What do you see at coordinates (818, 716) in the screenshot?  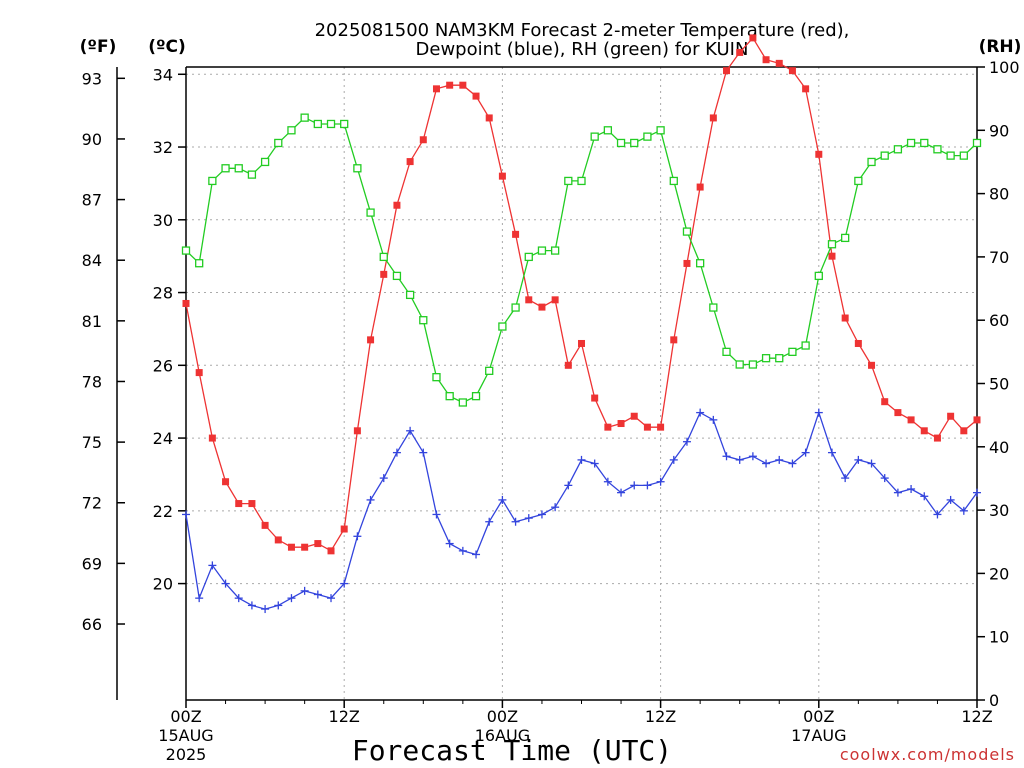 I see `time-tick-label: 00Z` at bounding box center [818, 716].